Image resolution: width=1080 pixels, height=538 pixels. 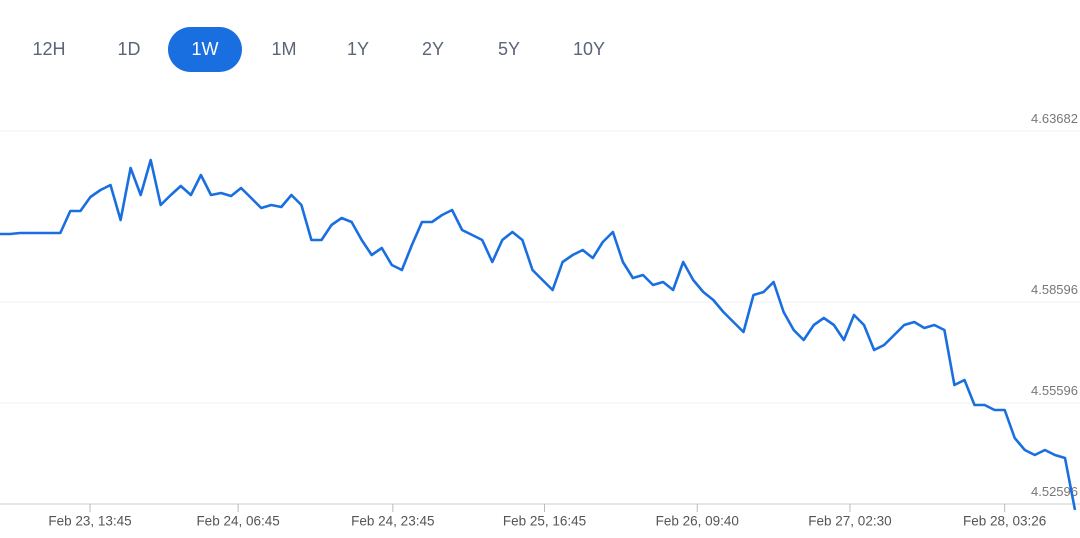 I want to click on x-tick-label: Feb 26, 09:40, so click(x=697, y=521).